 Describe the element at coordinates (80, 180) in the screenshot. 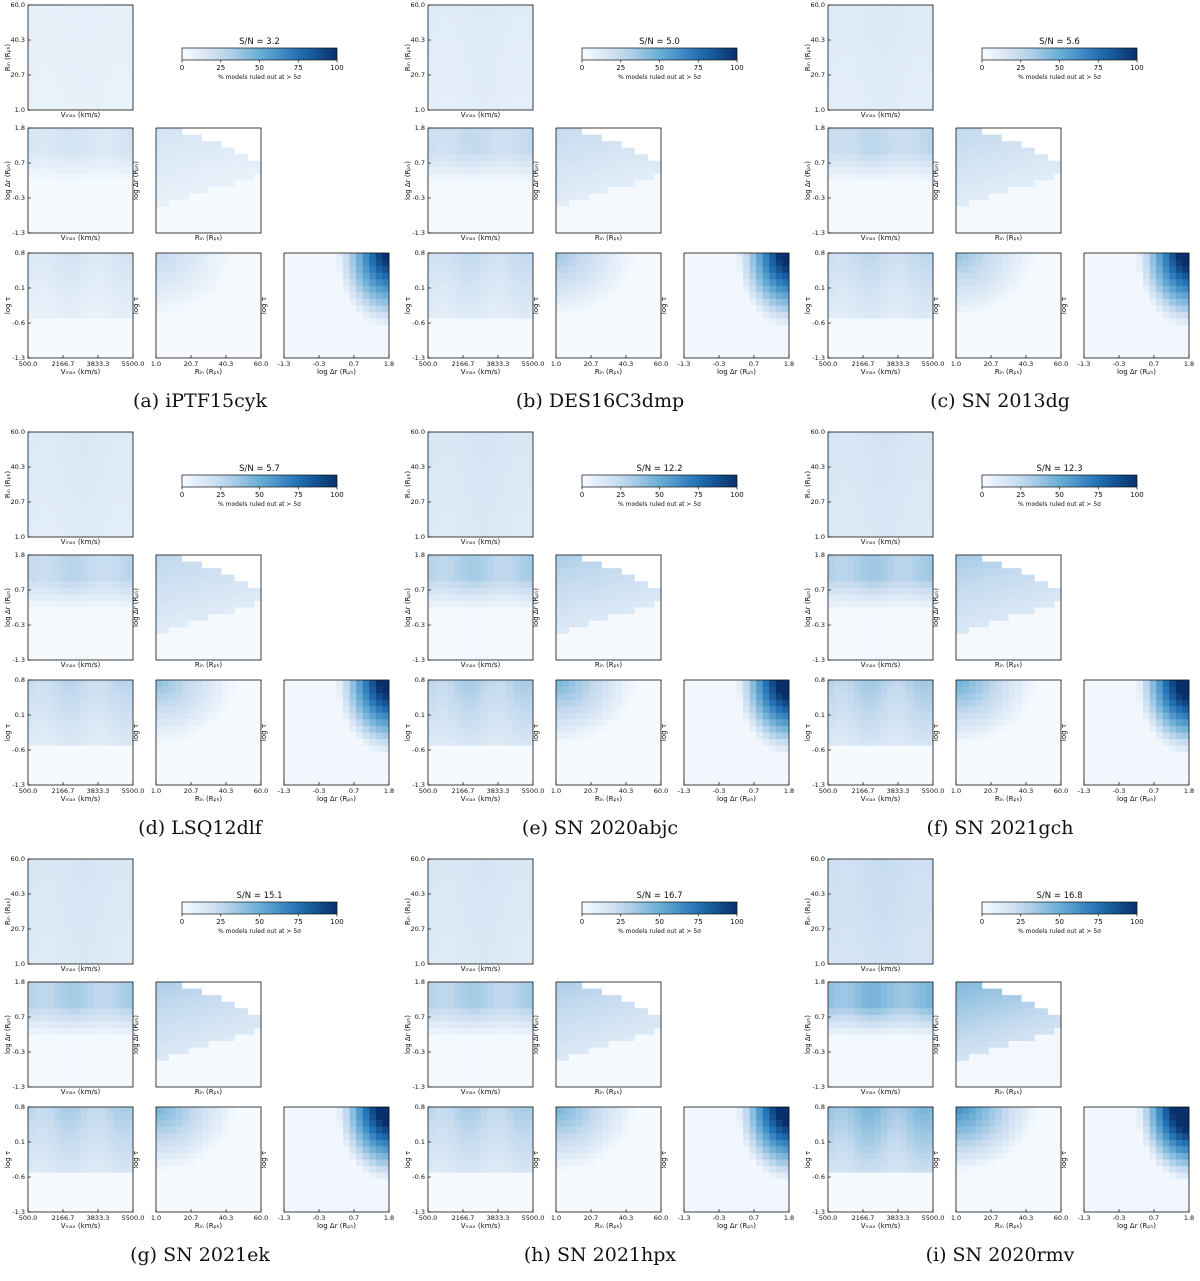

I see `axes-frame` at that location.